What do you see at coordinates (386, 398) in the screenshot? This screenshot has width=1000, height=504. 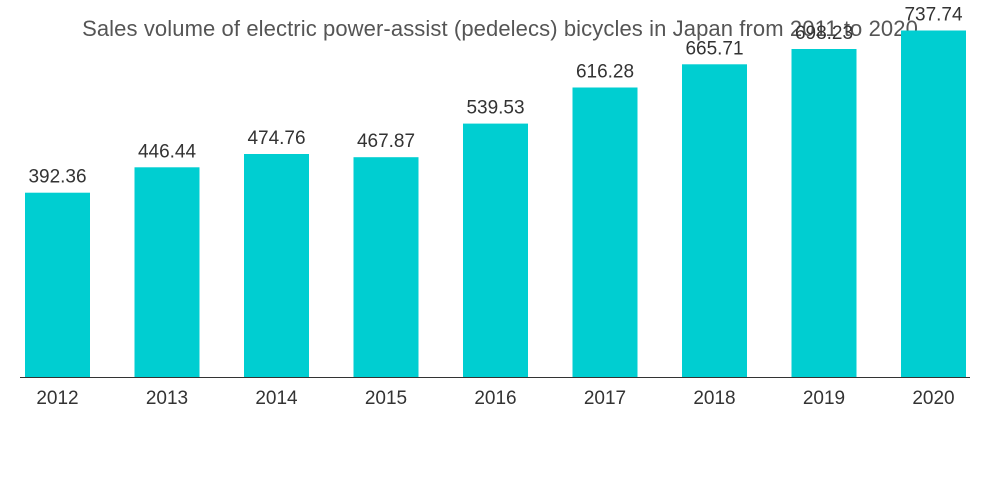 I see `x-tick-label-2015: 2015` at bounding box center [386, 398].